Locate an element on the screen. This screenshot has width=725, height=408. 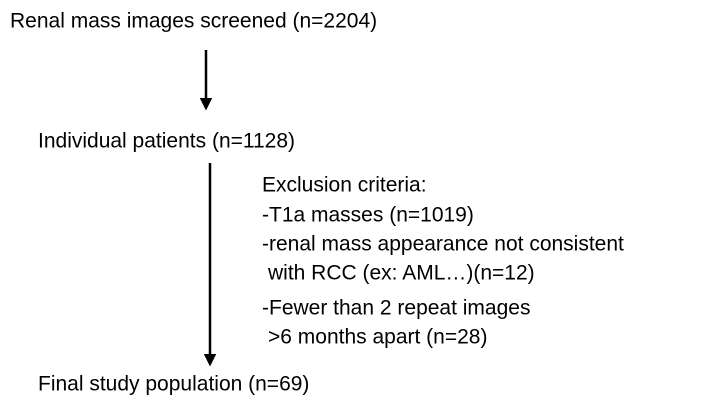
exclusion-line: >6 months apart (n=28) is located at coordinates (377, 337).